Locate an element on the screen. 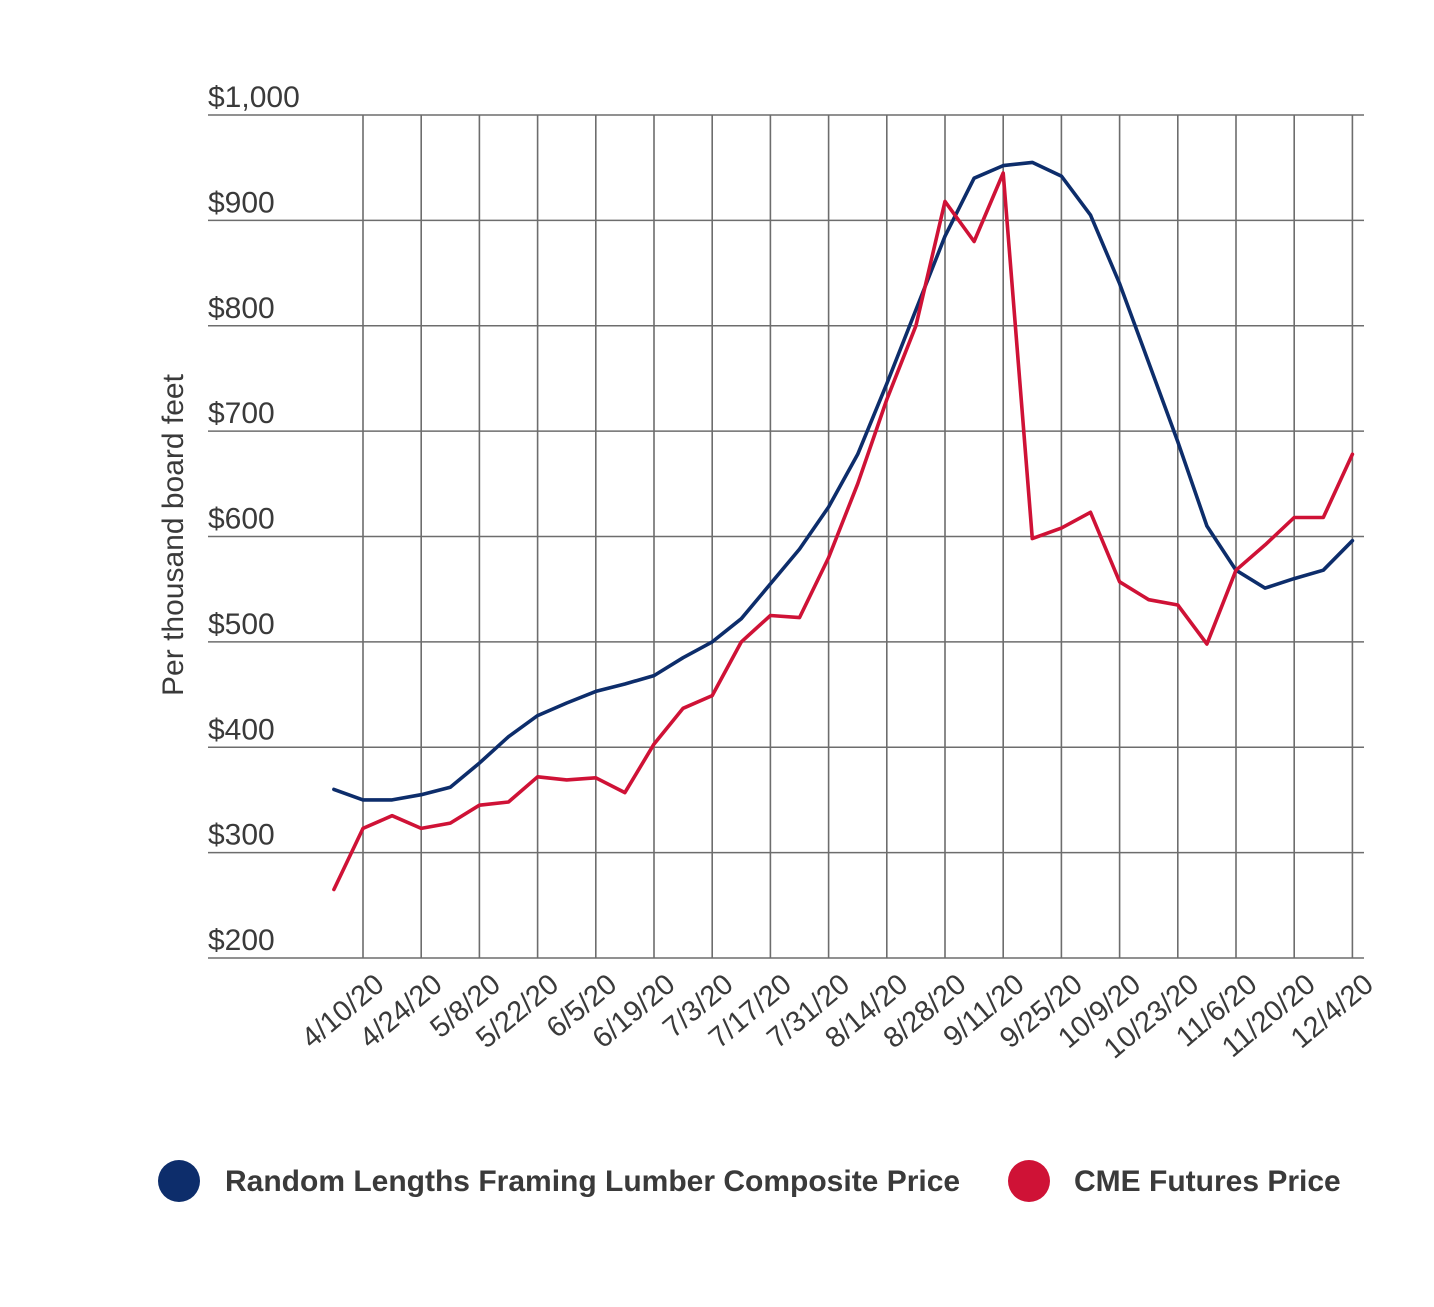 Image resolution: width=1434 pixels, height=1307 pixels. y-tick-label: $900 is located at coordinates (241, 202).